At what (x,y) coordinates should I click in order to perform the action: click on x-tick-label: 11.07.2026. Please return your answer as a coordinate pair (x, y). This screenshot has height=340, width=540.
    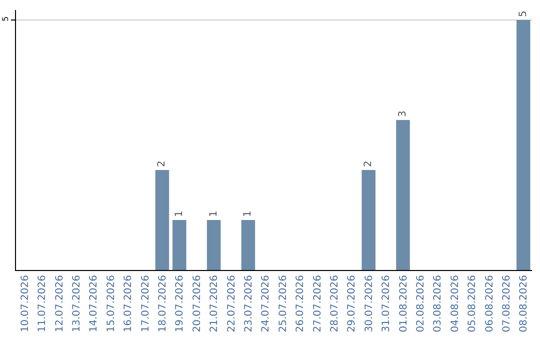
    Looking at the image, I should click on (42, 303).